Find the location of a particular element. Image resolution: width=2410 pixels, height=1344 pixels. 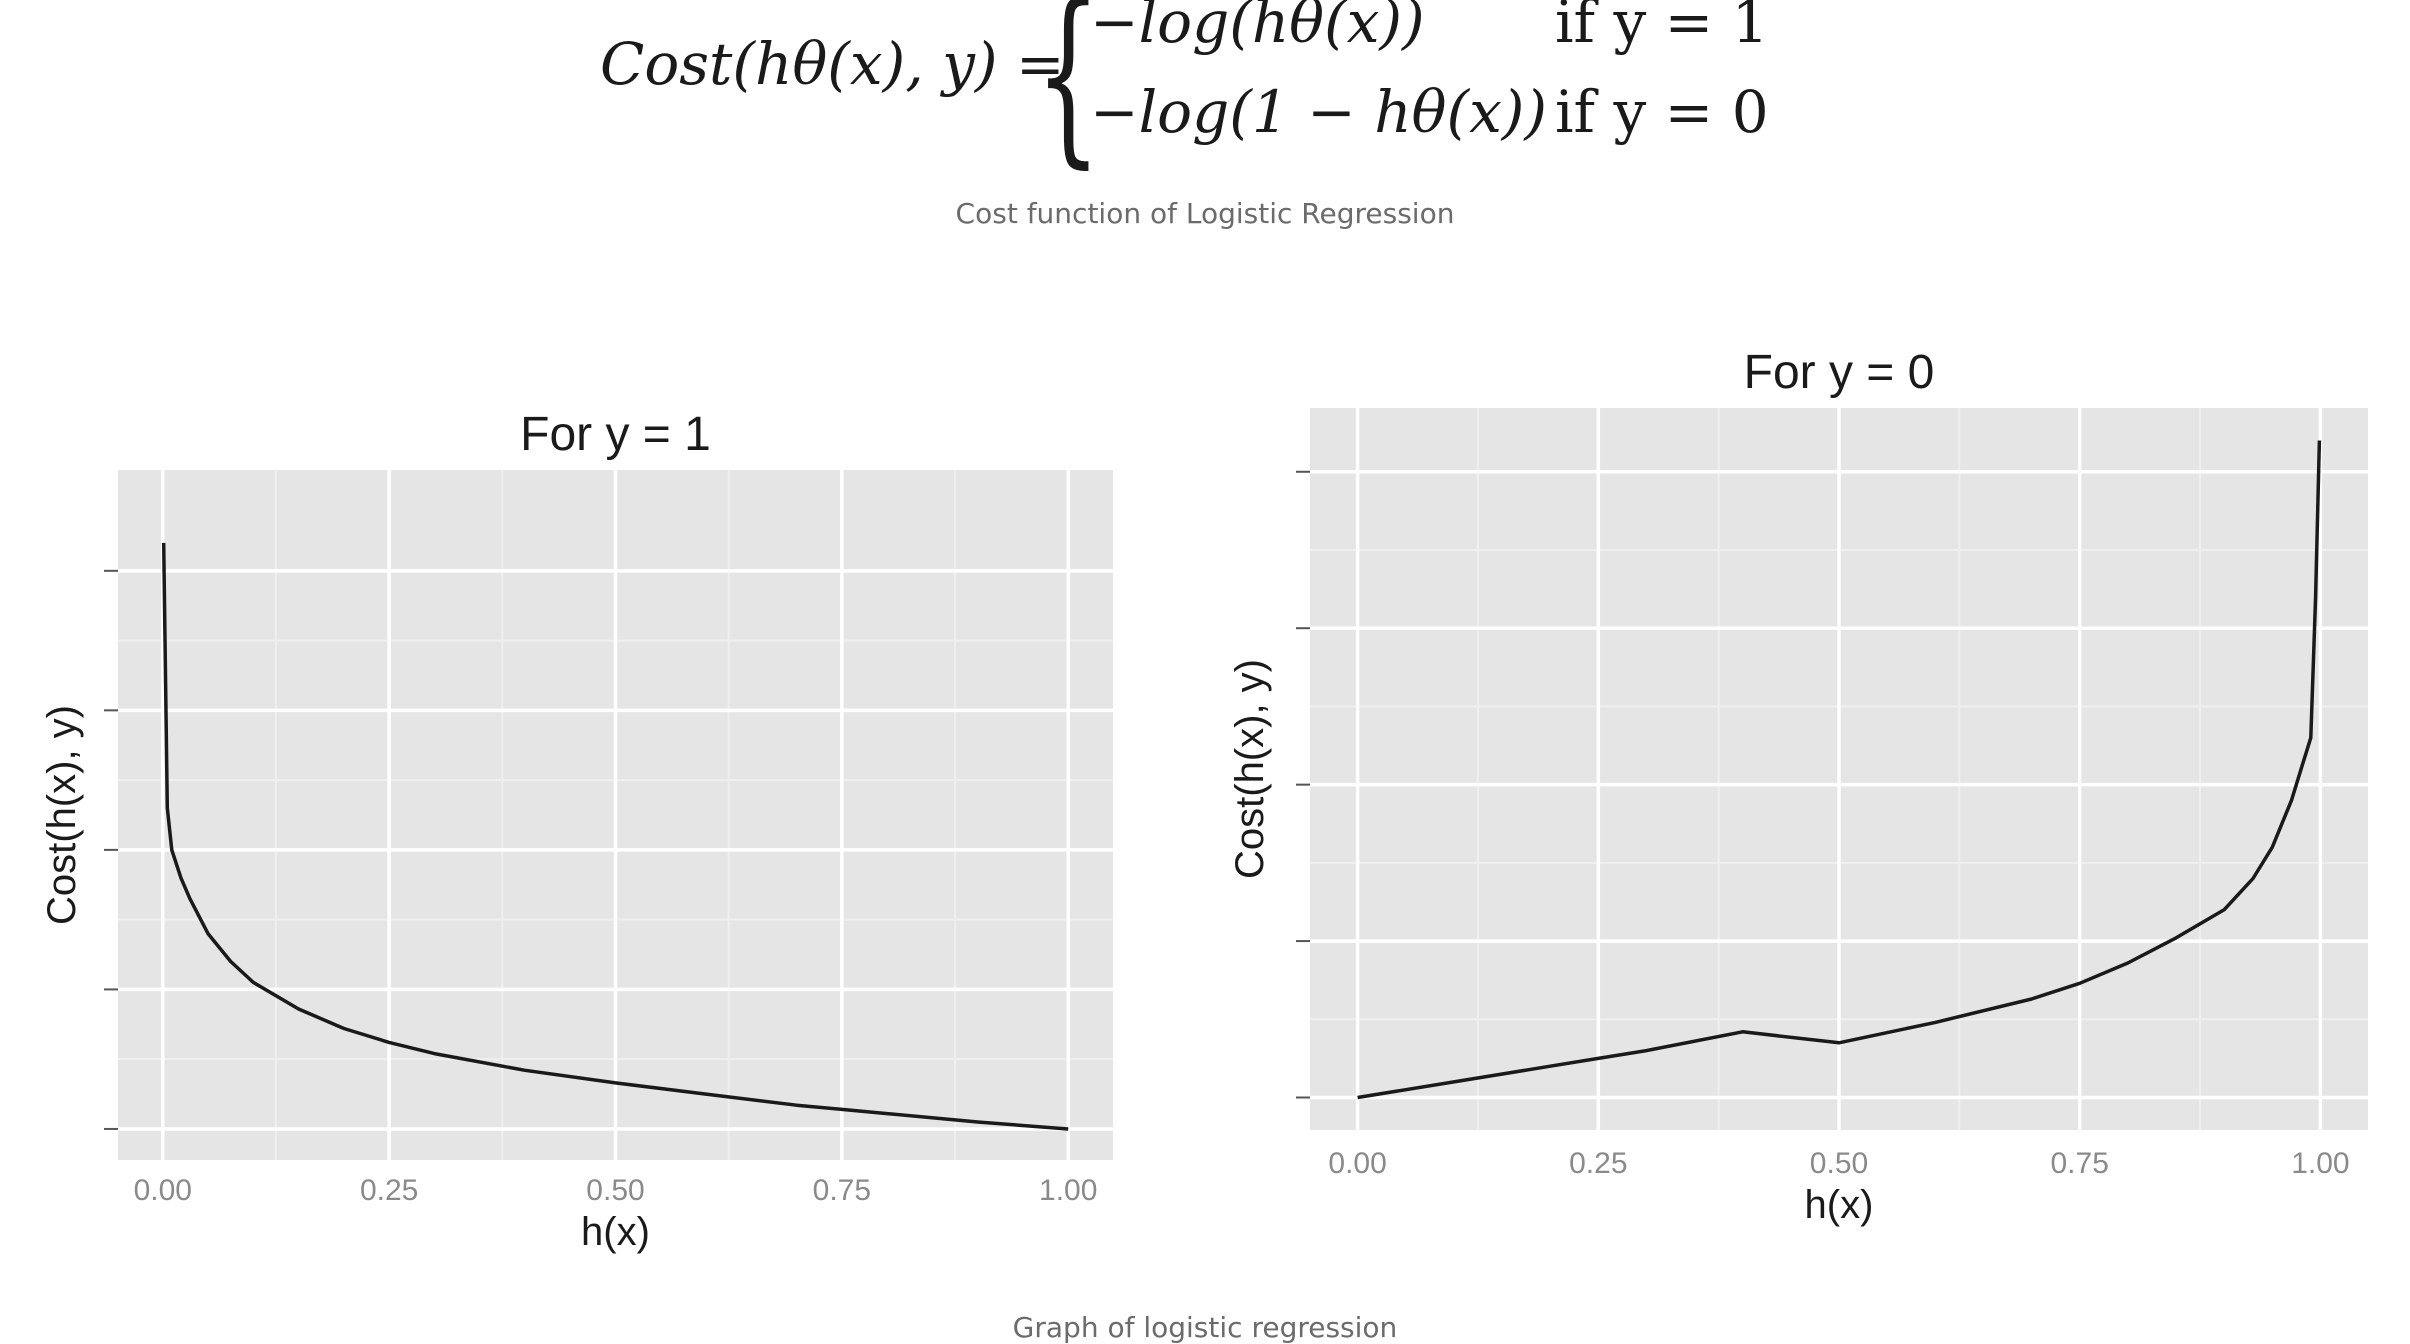

formula-case-1: −log(hθ(x)) is located at coordinates (1257, 28).